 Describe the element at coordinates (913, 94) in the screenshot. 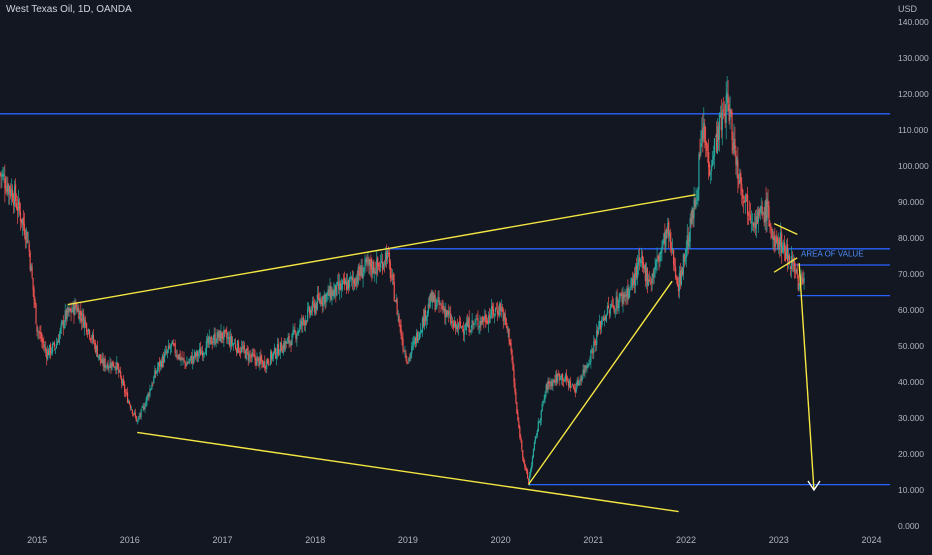

I see `y-tick-label: 120.000` at that location.